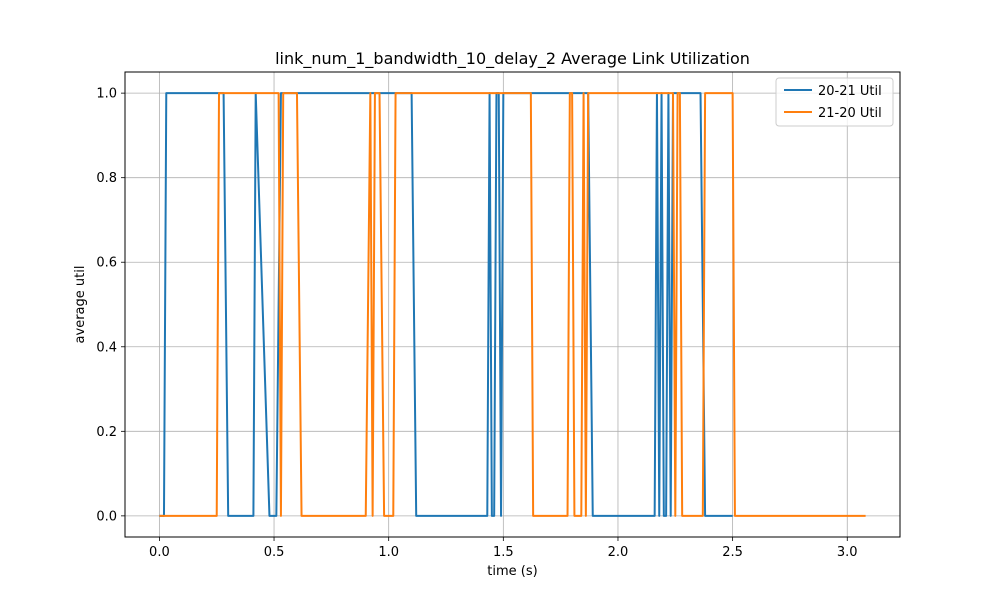 The height and width of the screenshot is (600, 1000). Describe the element at coordinates (618, 552) in the screenshot. I see `x-tick-label: 2.0` at that location.